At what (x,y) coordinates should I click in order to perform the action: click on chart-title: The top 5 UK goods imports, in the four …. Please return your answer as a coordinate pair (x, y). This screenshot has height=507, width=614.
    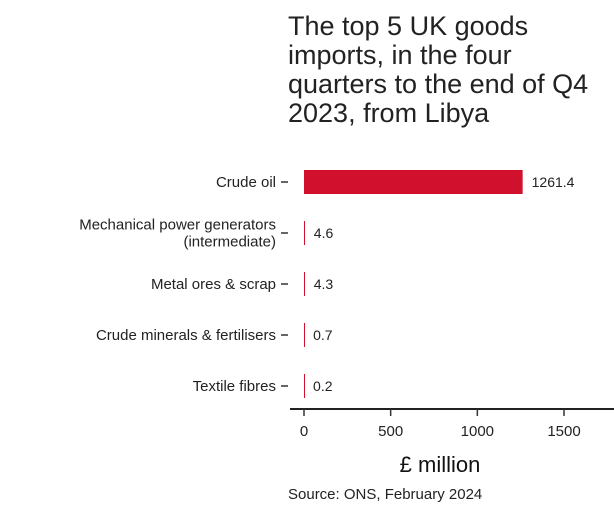
    Looking at the image, I should click on (438, 69).